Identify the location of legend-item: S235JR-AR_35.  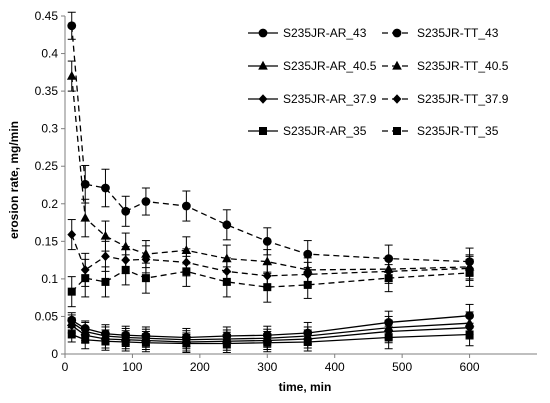
(307, 131).